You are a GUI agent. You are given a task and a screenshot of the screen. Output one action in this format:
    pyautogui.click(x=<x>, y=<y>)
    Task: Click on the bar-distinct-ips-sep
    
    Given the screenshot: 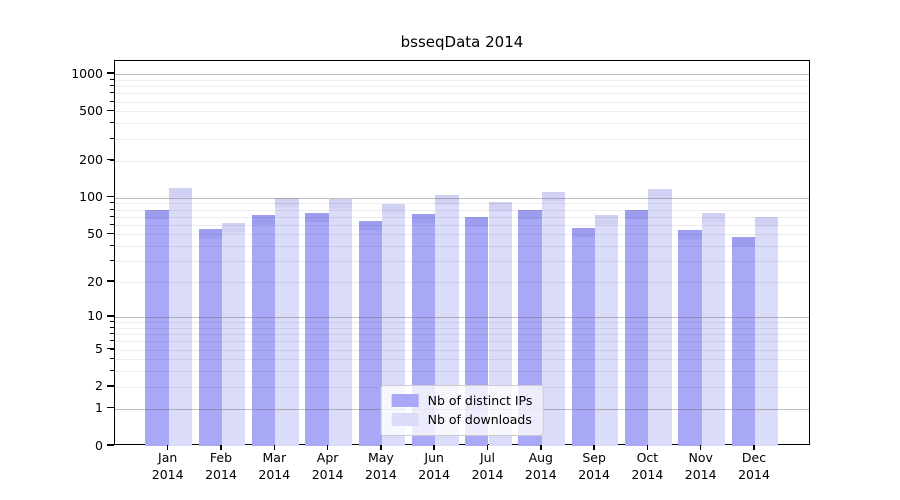 What is the action you would take?
    pyautogui.click(x=583, y=336)
    